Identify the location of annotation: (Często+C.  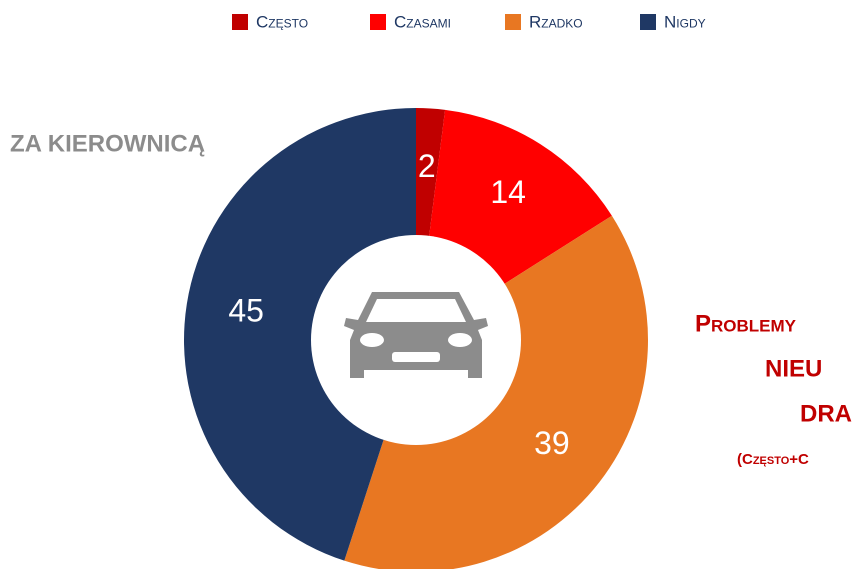
(773, 459).